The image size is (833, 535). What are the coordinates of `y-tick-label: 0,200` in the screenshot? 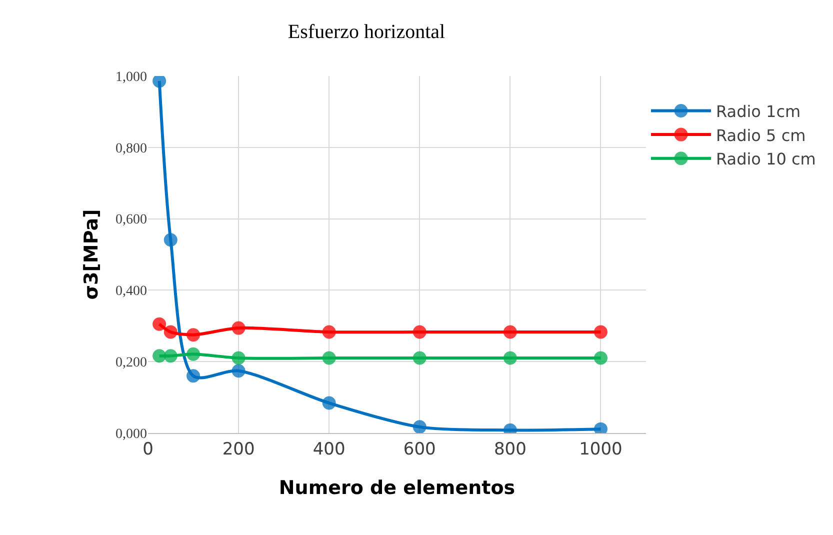 It's located at (131, 363).